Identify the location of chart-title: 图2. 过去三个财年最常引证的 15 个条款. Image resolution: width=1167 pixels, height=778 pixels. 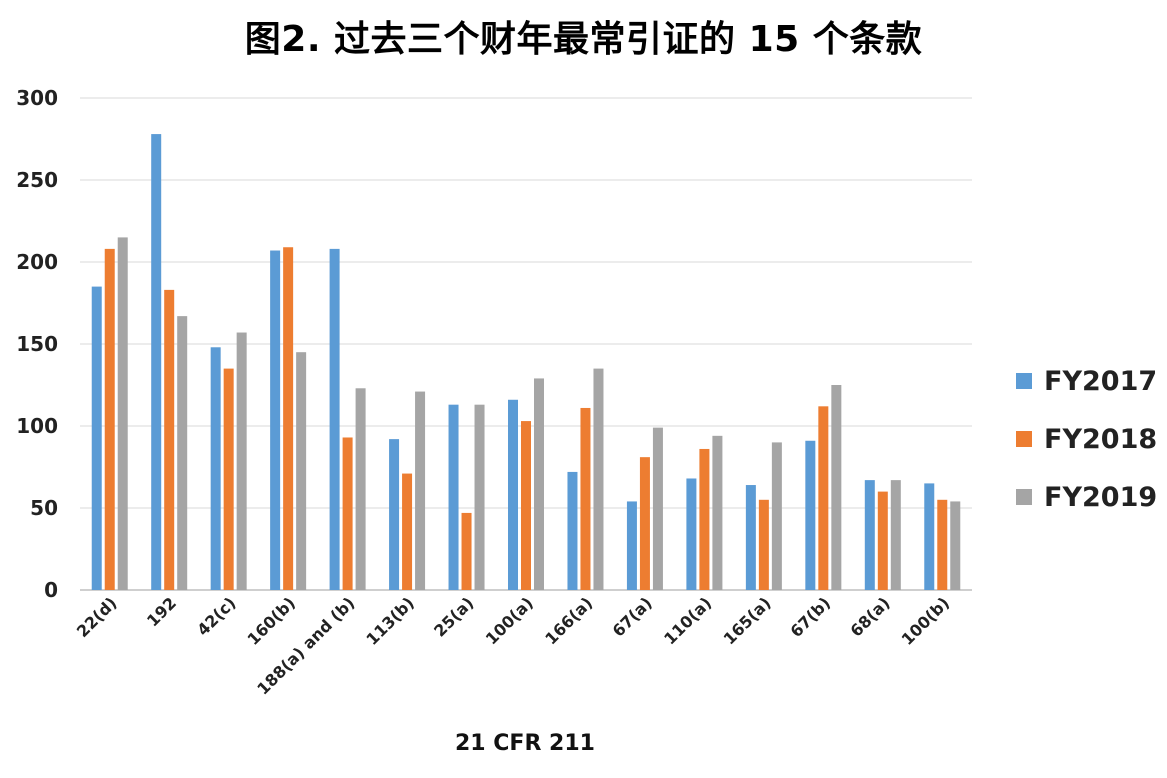
(583, 39).